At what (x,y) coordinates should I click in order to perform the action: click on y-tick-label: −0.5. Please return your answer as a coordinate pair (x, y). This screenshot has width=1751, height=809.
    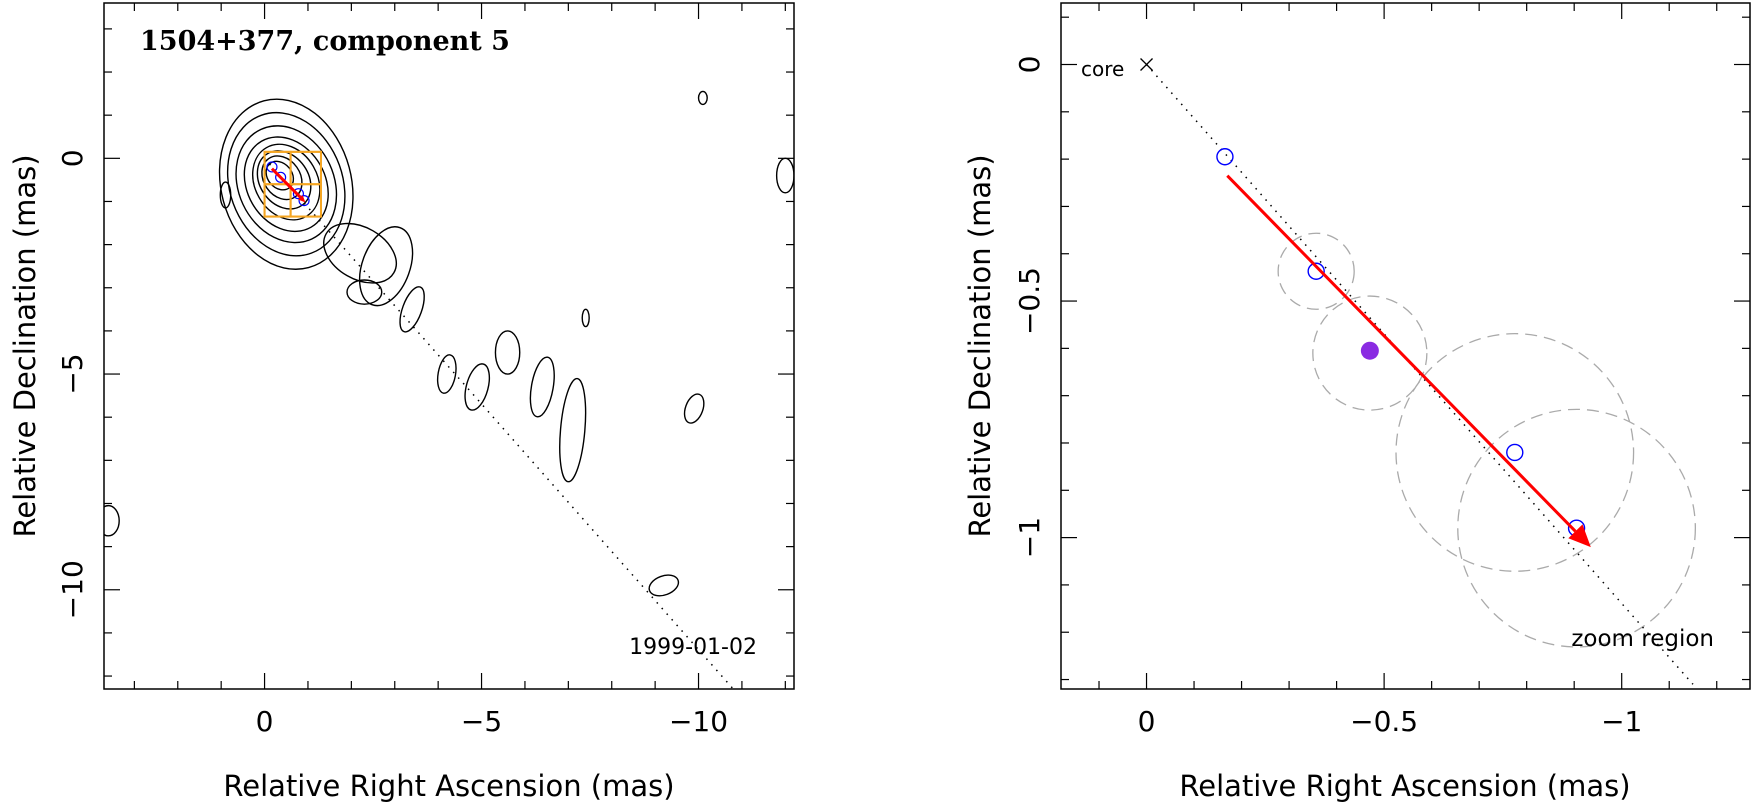
    Looking at the image, I should click on (1029, 301).